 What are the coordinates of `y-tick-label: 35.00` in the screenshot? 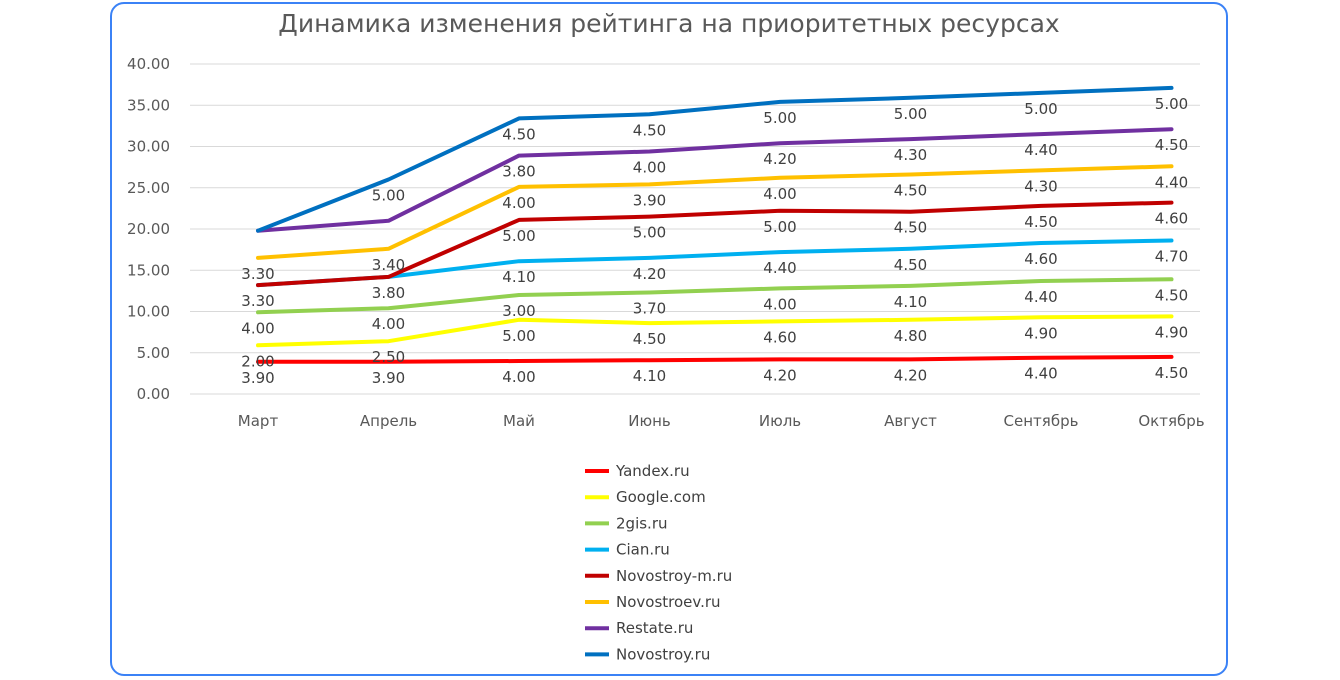 It's located at (148, 105).